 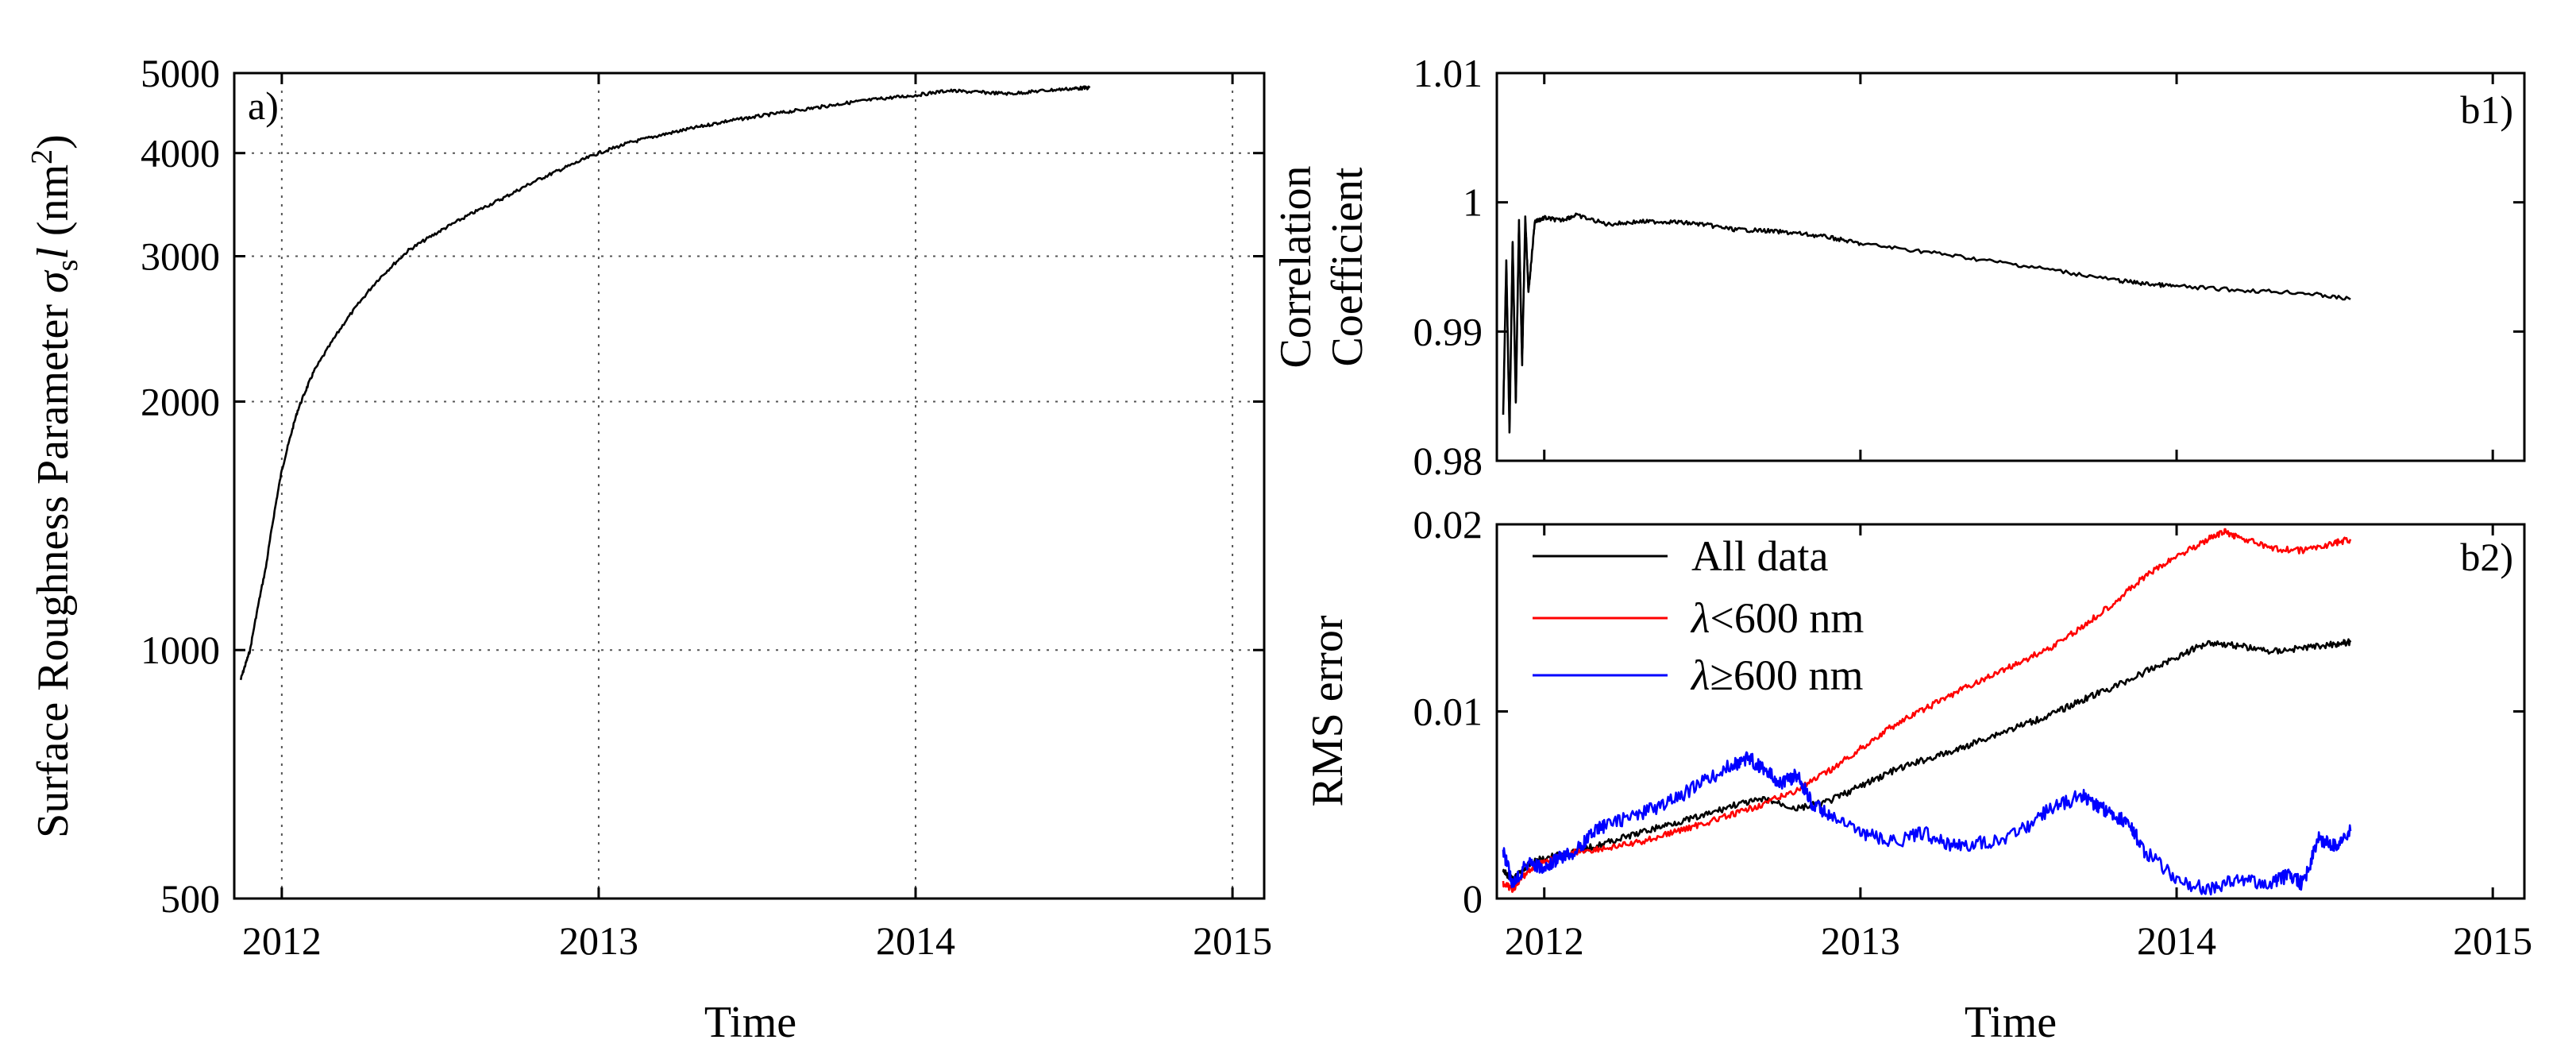 I want to click on panel-a-ylabel-unit-open: (nm, so click(x=54, y=206).